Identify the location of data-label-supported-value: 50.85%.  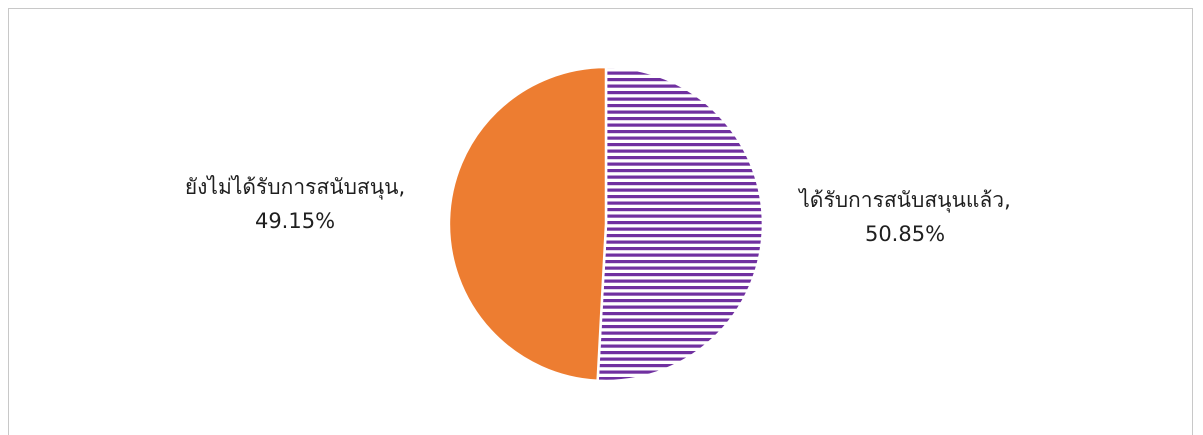
(905, 234).